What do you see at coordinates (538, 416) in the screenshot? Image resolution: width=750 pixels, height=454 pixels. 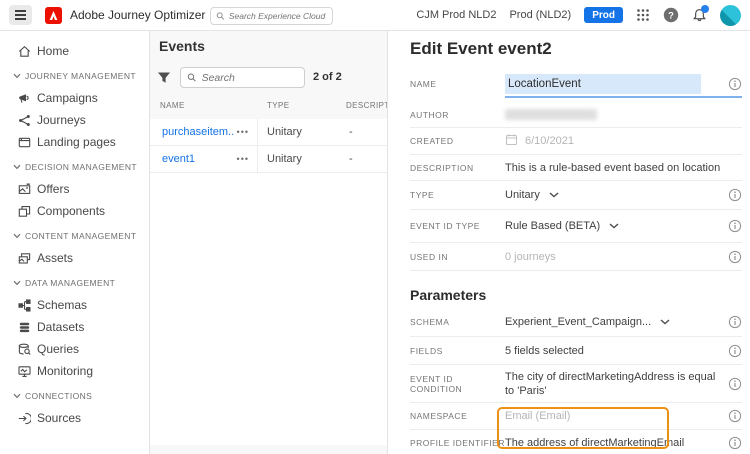 I see `namespace-input: Email (Email)` at bounding box center [538, 416].